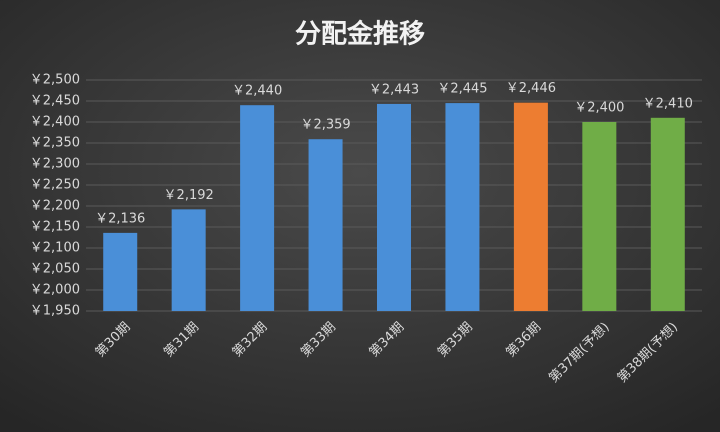  Describe the element at coordinates (55, 269) in the screenshot. I see `y-tick-label: ￥2,050` at that location.